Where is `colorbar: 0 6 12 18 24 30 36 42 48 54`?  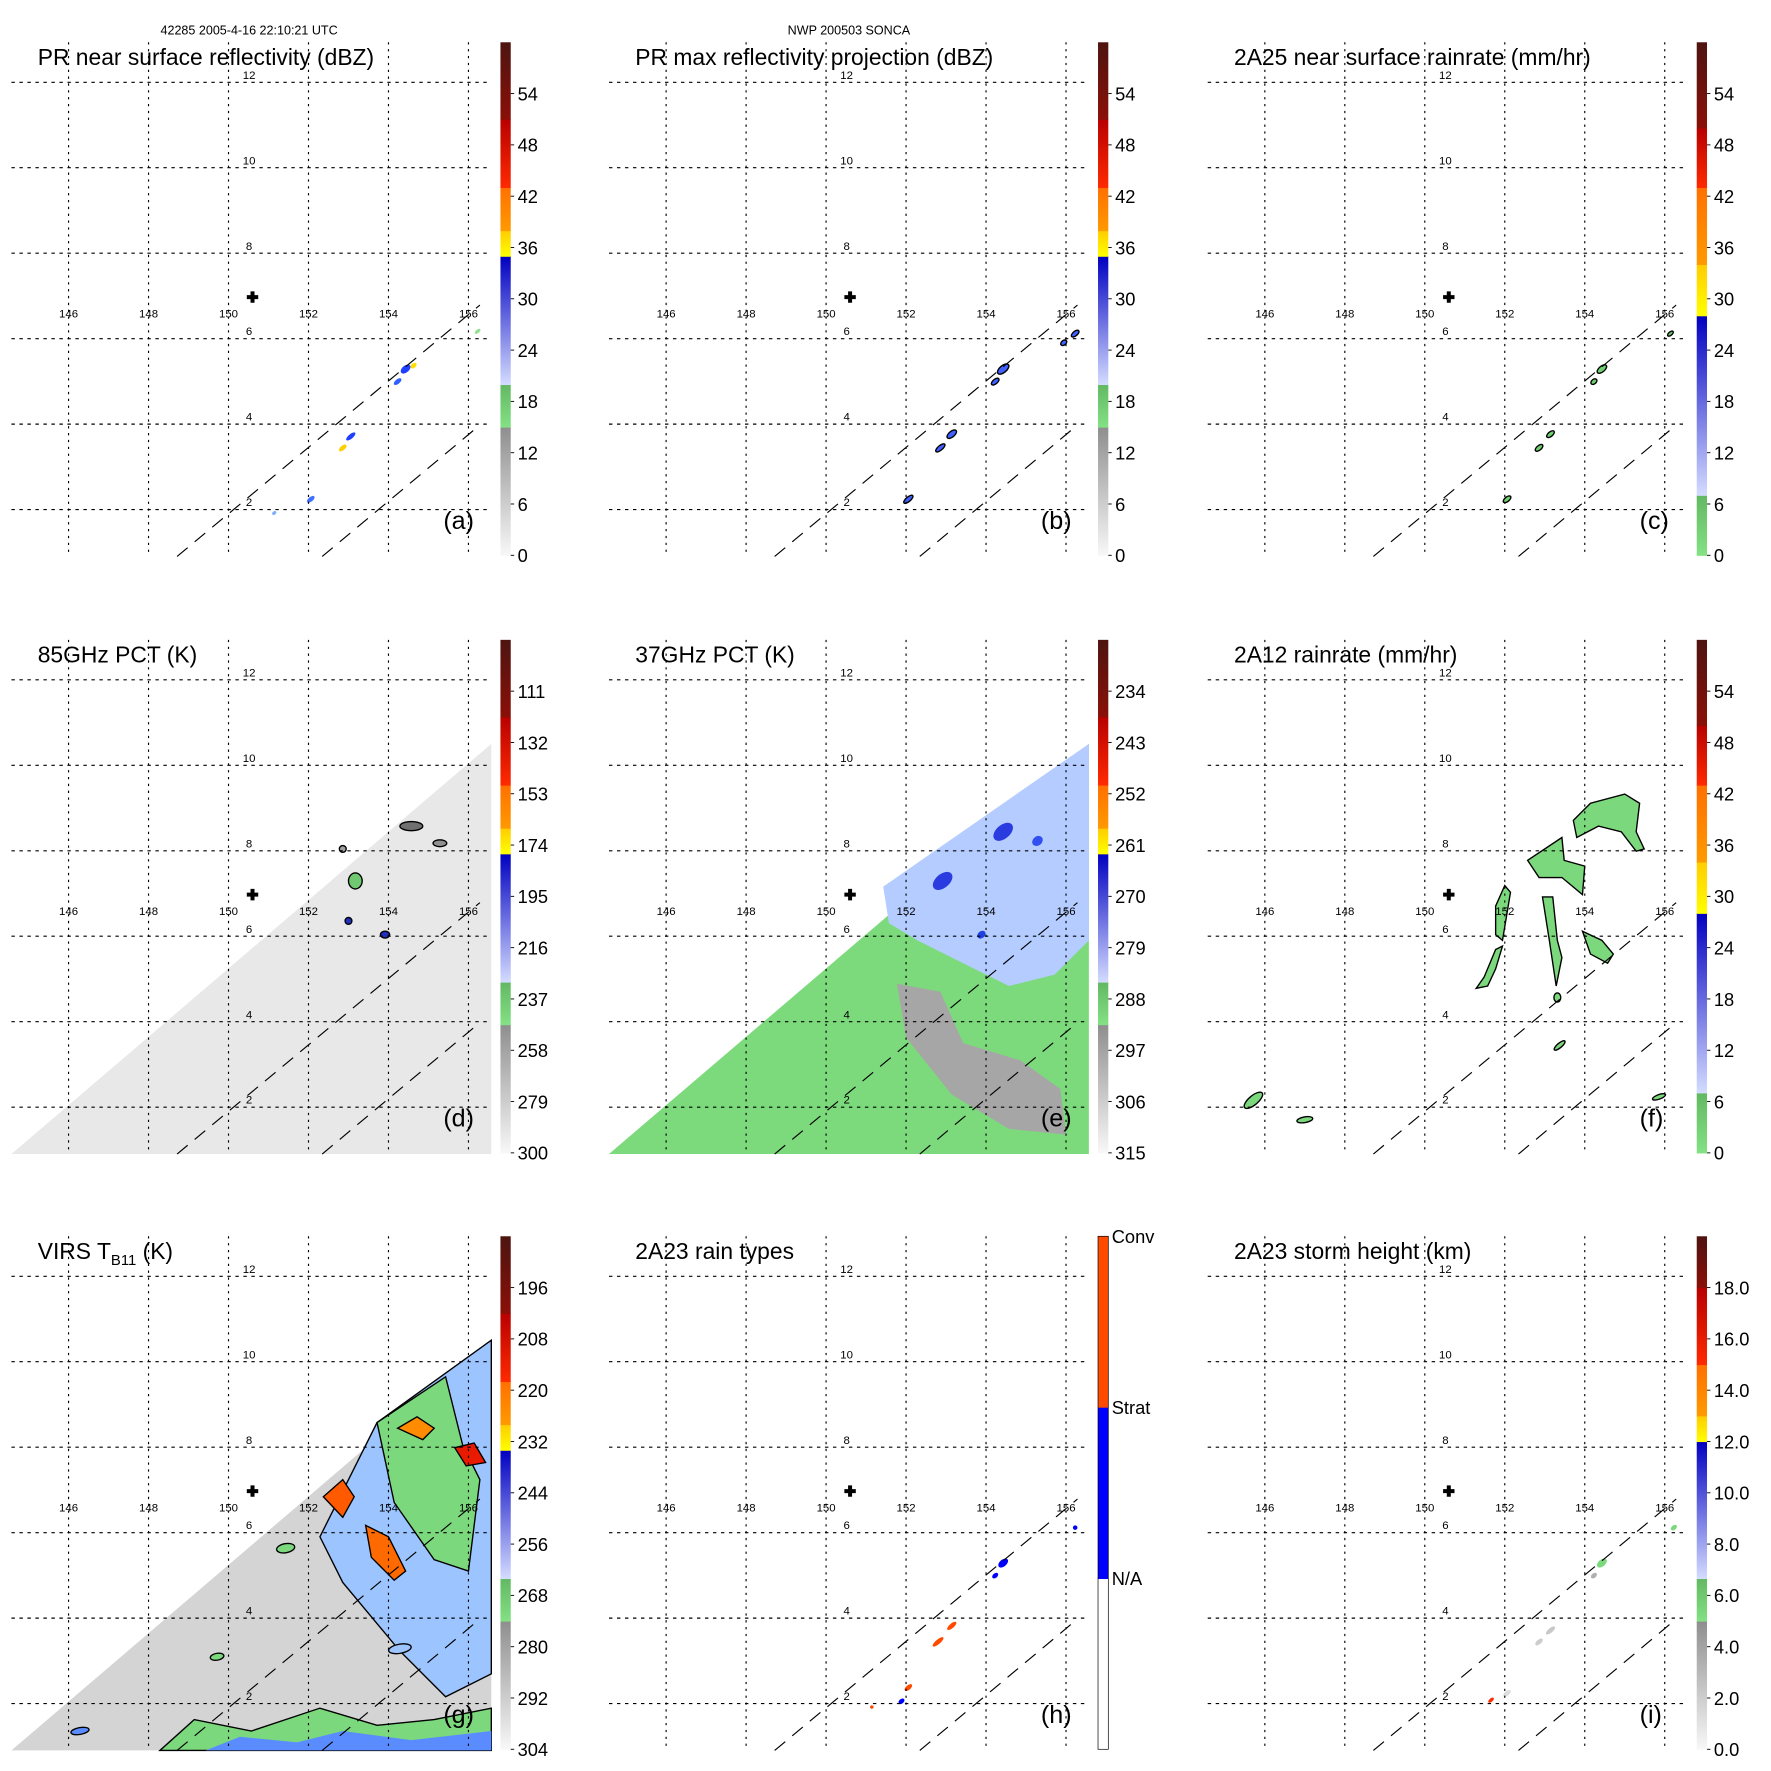
colorbar: 0 6 12 18 24 30 36 42 48 54 is located at coordinates (1715, 901).